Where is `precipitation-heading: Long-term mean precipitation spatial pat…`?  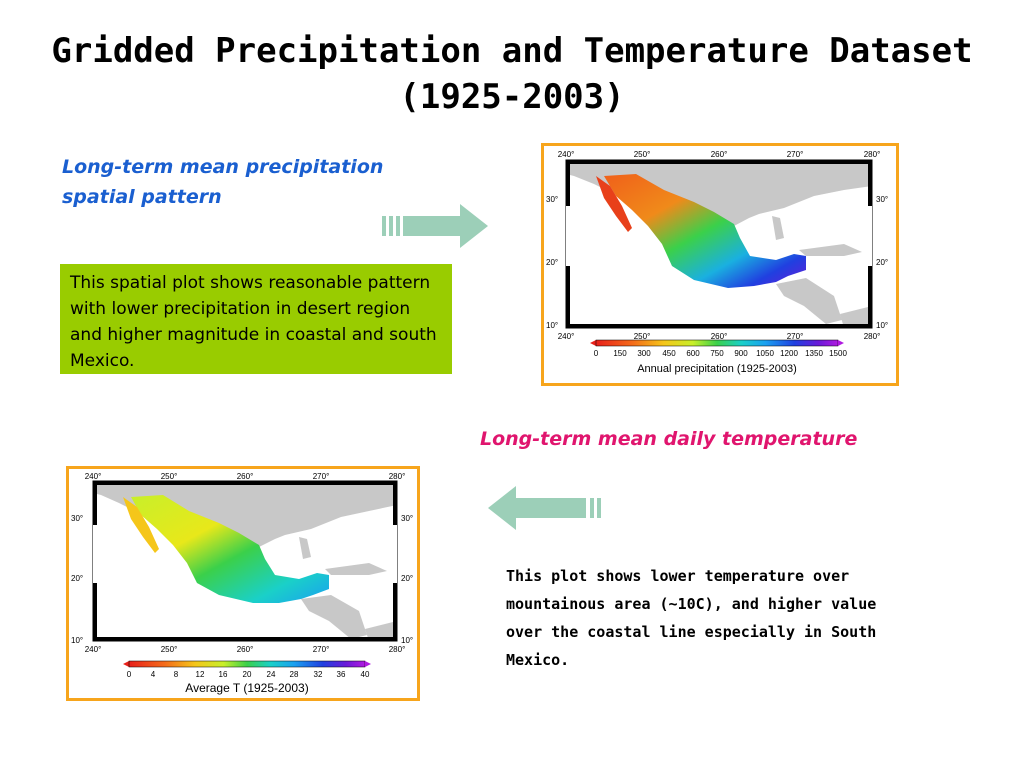 precipitation-heading: Long-term mean precipitation spatial pat… is located at coordinates (257, 182).